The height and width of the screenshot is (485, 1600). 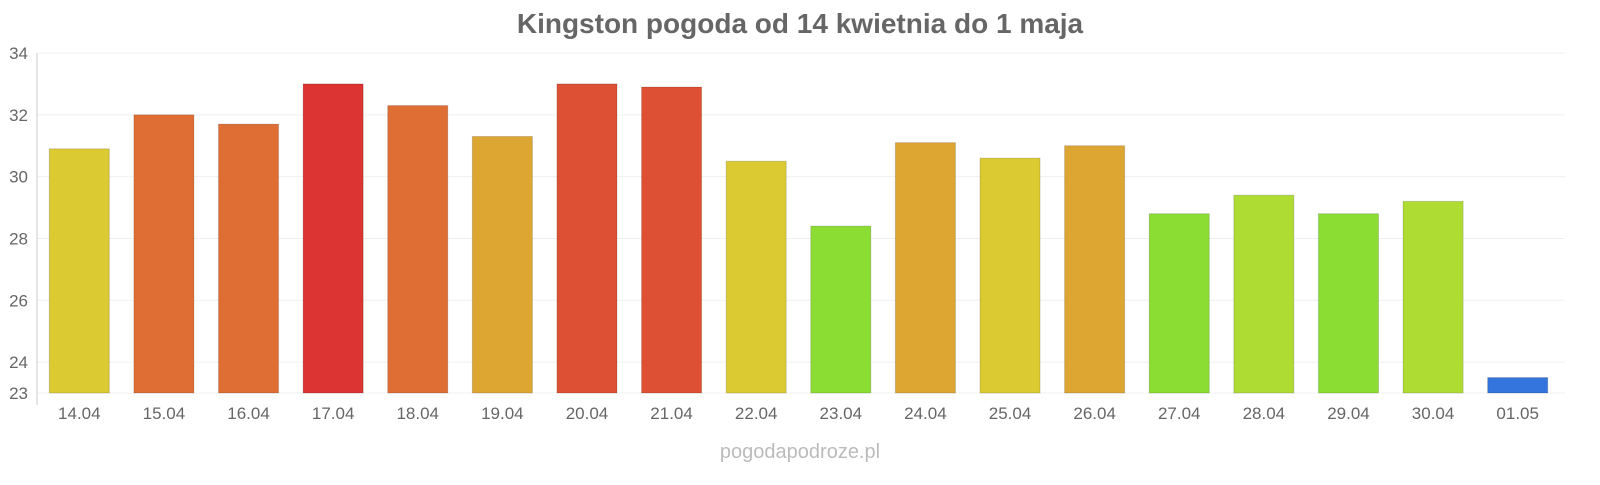 I want to click on x-tick-label: 15.04, so click(x=164, y=413).